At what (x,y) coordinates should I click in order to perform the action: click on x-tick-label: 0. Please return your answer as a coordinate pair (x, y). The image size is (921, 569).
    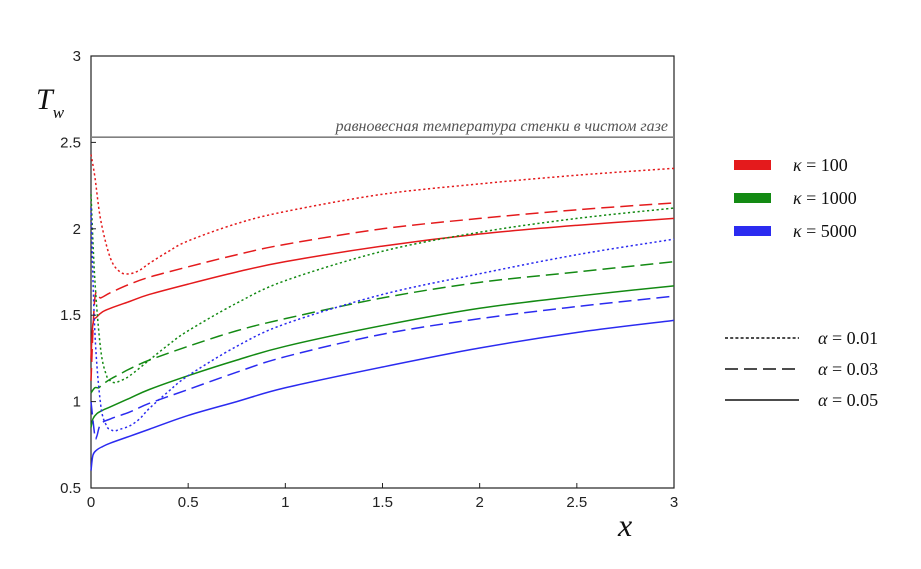
    Looking at the image, I should click on (91, 502).